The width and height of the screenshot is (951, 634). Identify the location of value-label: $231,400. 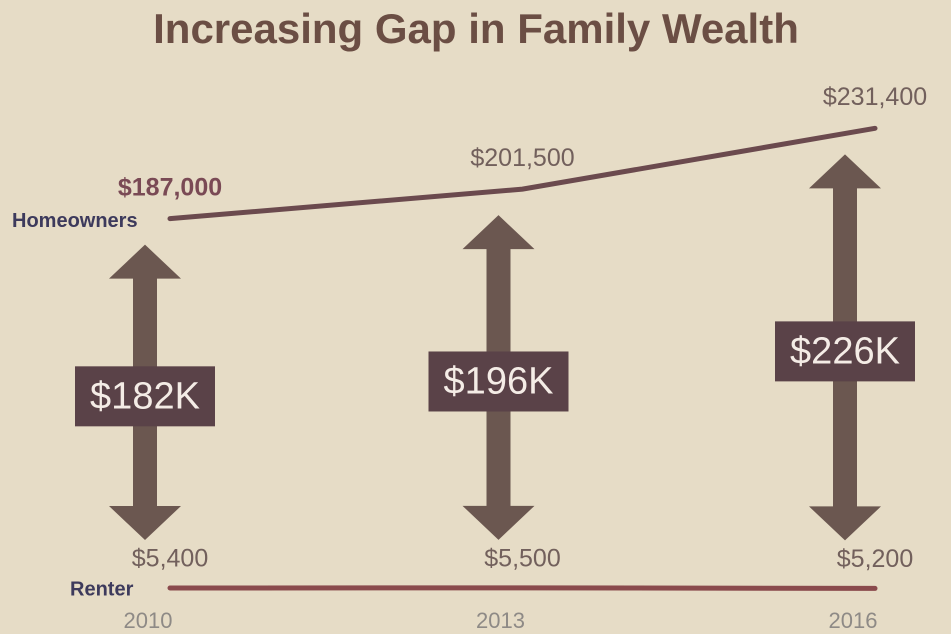
(875, 97).